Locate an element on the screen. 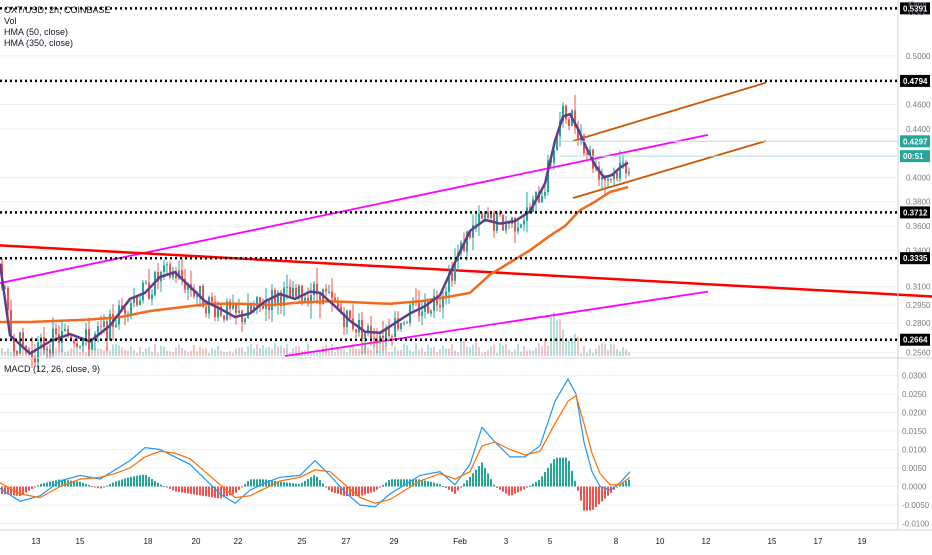  x-tick-label: 8 is located at coordinates (616, 541).